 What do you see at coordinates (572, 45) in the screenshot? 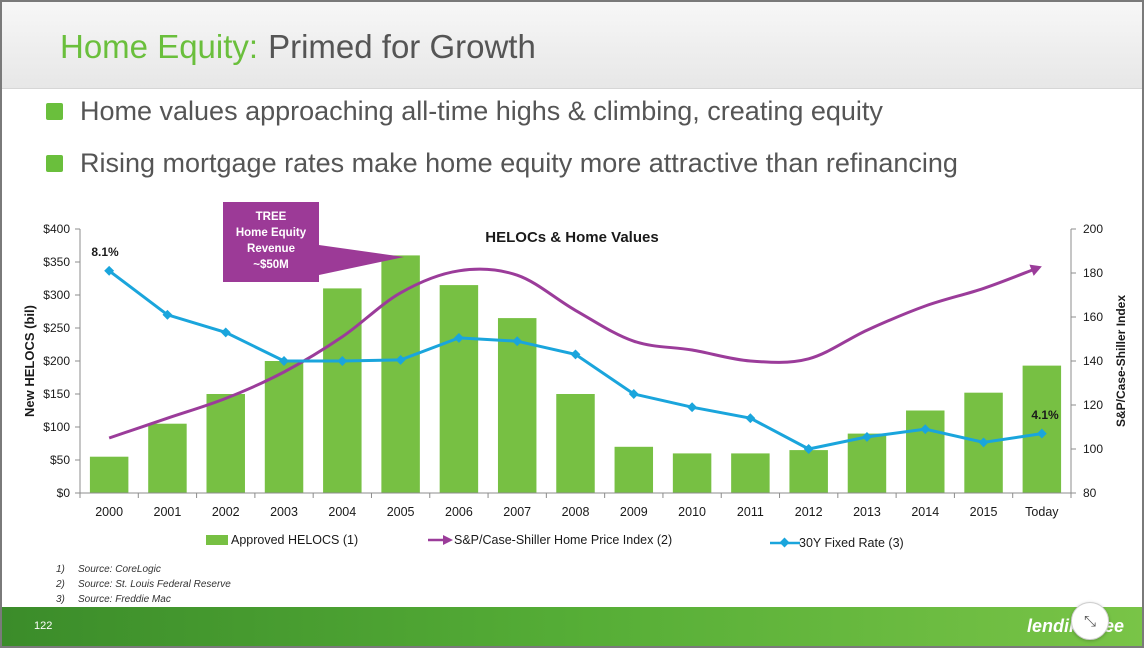
I see `slide-header: Home Equity: Primed for Growth` at bounding box center [572, 45].